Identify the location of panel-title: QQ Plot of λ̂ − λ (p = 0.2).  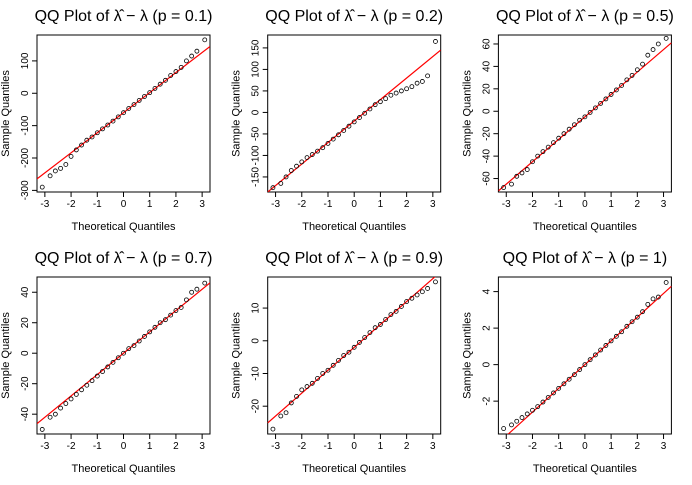
(354, 16).